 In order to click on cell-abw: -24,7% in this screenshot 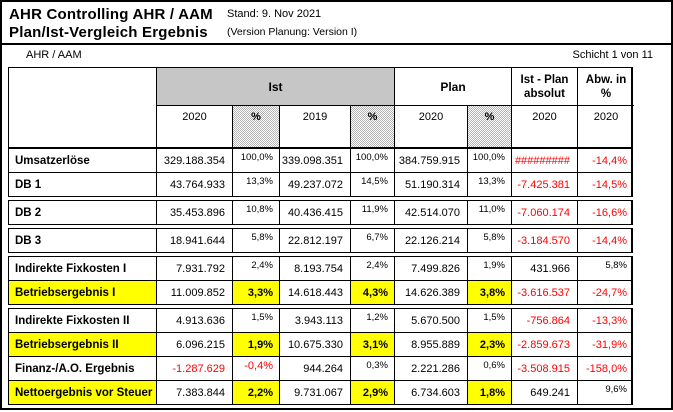, I will do `click(605, 292)`.